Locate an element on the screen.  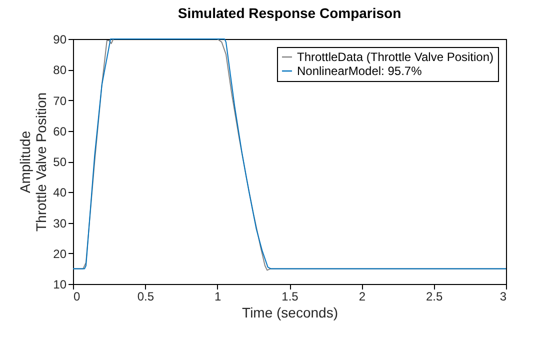
y-tick-label: 20 is located at coordinates (60, 253).